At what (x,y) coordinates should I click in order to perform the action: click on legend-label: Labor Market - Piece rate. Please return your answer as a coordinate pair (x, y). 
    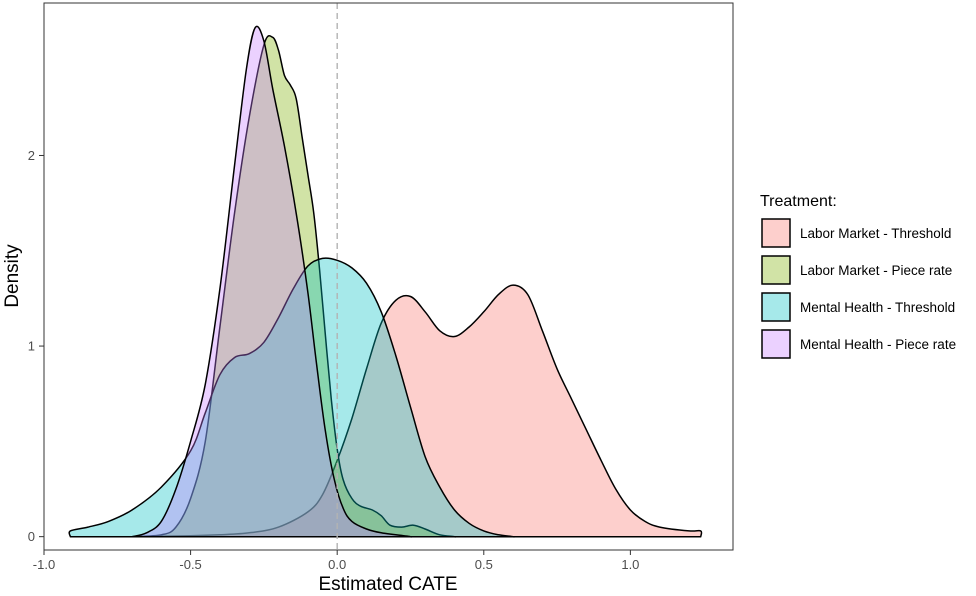
    Looking at the image, I should click on (876, 270).